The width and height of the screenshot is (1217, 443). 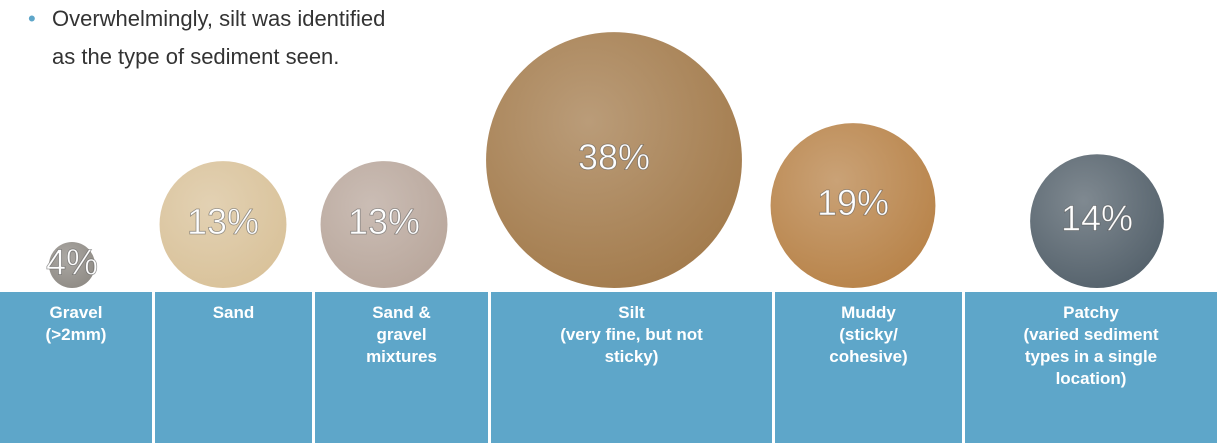 What do you see at coordinates (853, 202) in the screenshot?
I see `value-label: 19%` at bounding box center [853, 202].